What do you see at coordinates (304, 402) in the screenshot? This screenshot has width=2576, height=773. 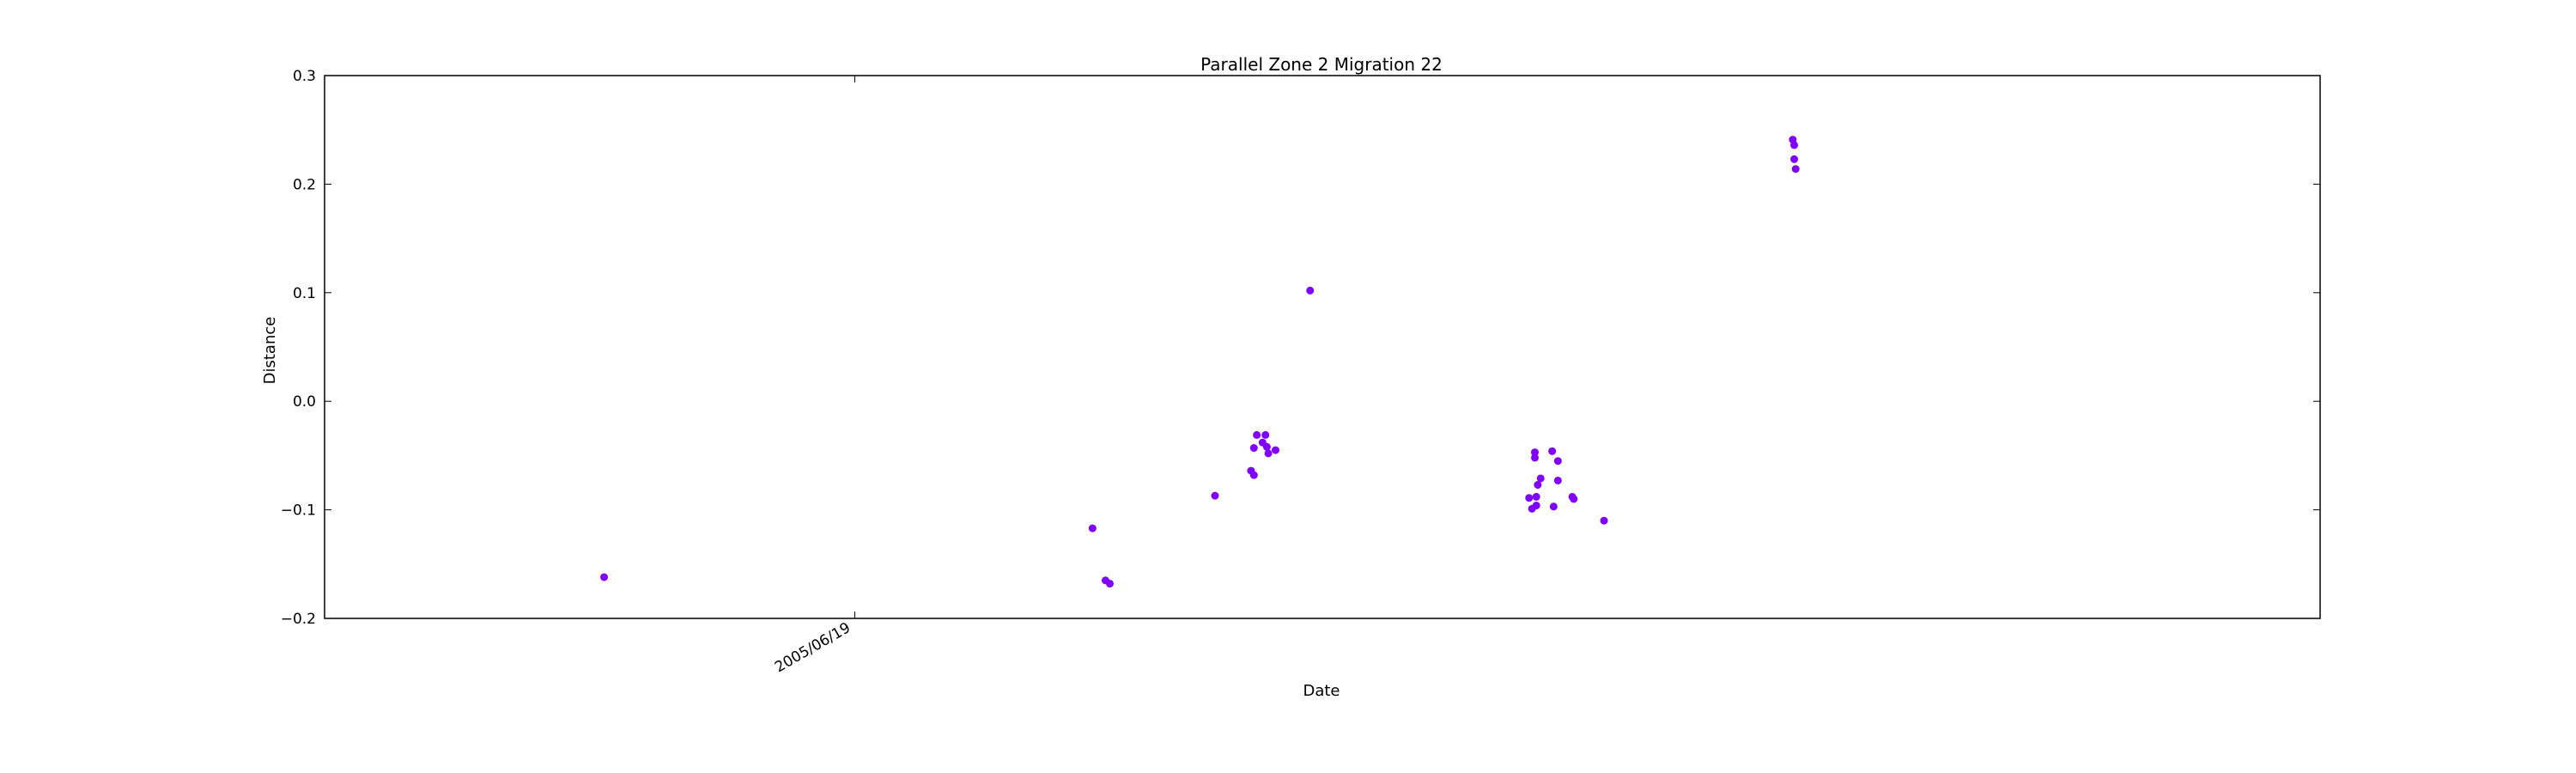 I see `y-tick-label: 0.0` at bounding box center [304, 402].